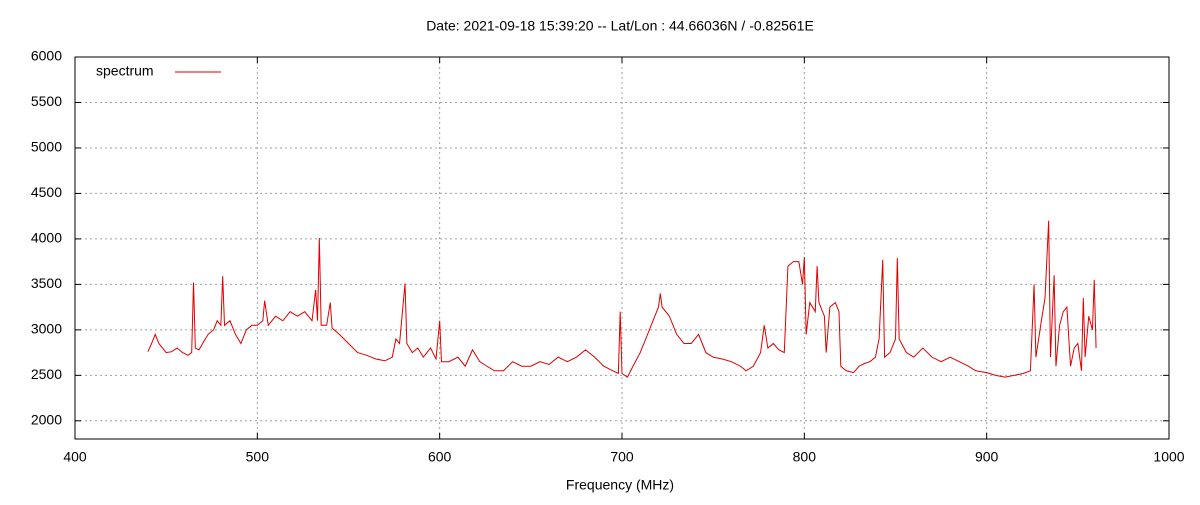 The image size is (1200, 505). What do you see at coordinates (46, 56) in the screenshot?
I see `y-tick-label: 6000` at bounding box center [46, 56].